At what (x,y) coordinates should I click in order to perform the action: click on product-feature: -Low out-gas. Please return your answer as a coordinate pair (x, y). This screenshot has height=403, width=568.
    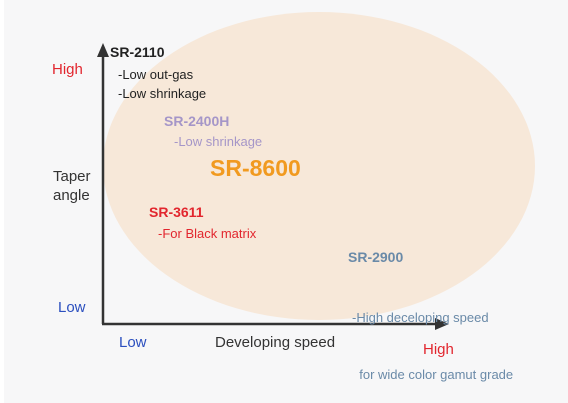
    Looking at the image, I should click on (156, 74).